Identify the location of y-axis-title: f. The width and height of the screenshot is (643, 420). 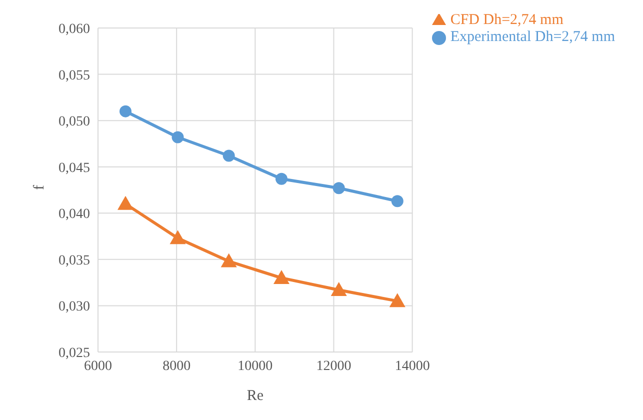
(39, 187).